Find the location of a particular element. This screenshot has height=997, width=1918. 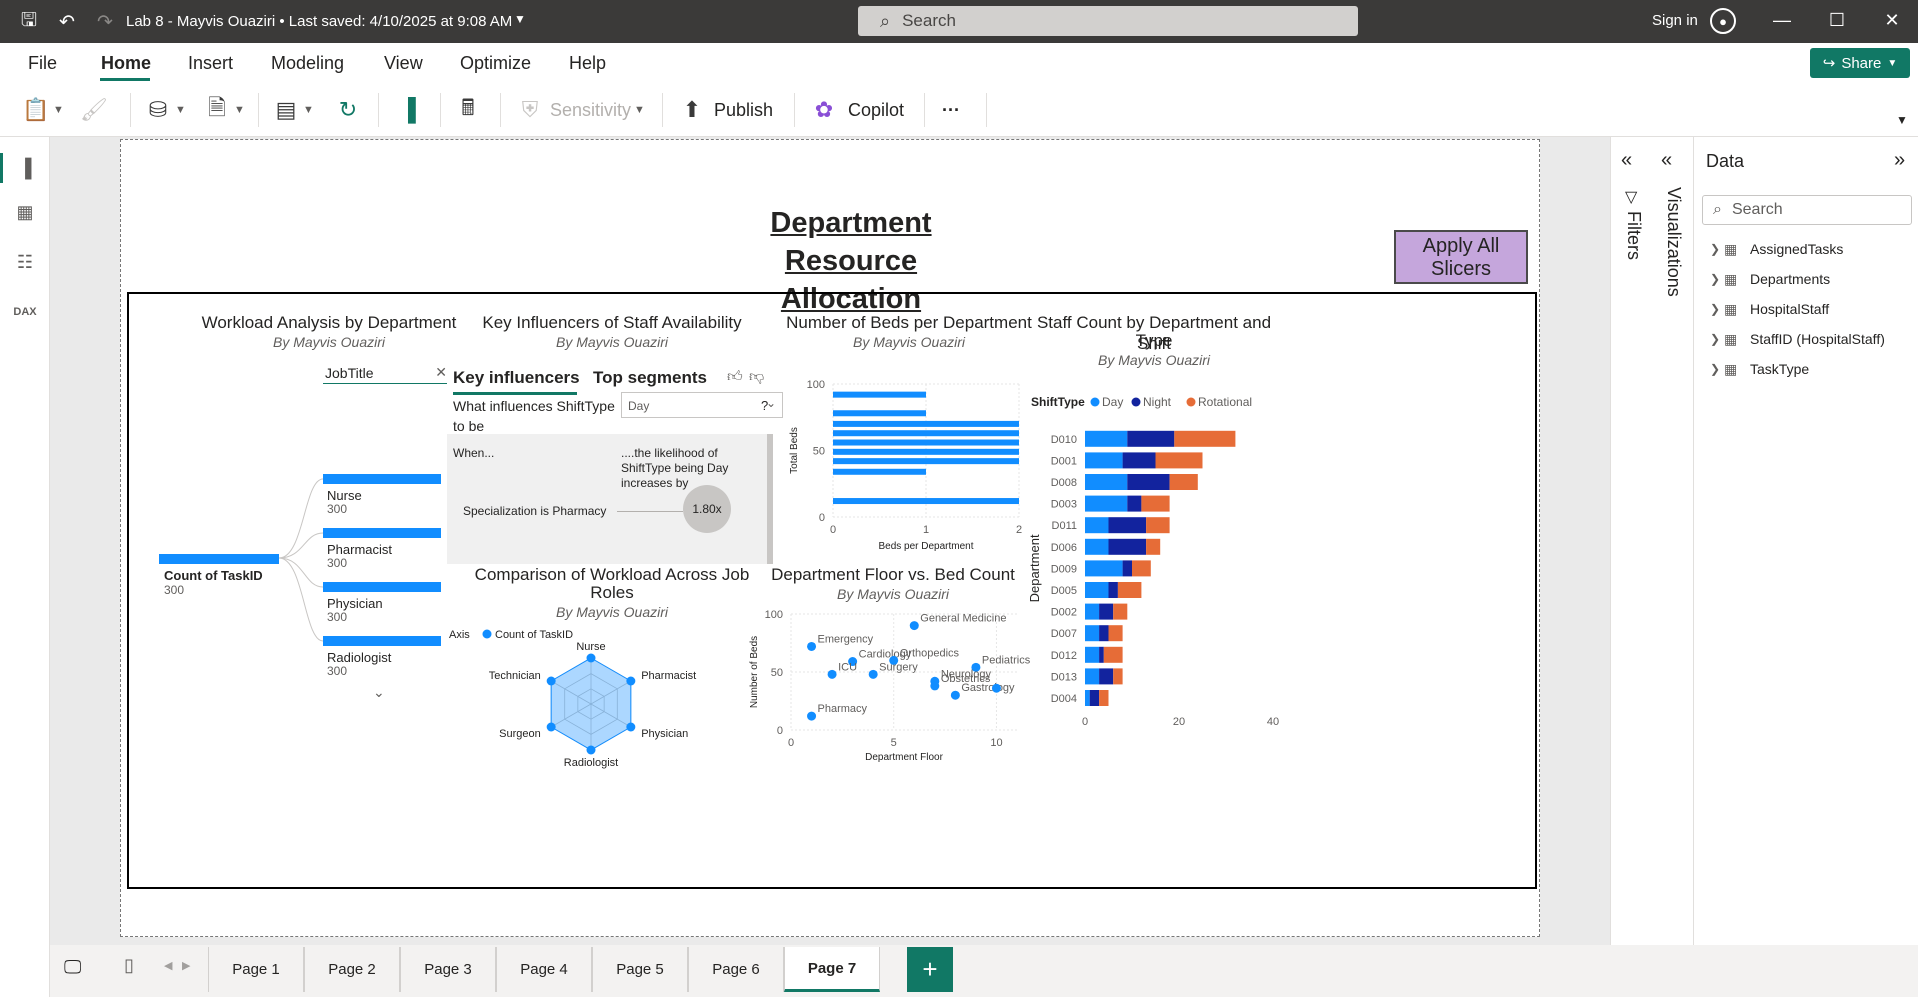

slicer-label: JobTitle is located at coordinates (349, 373).